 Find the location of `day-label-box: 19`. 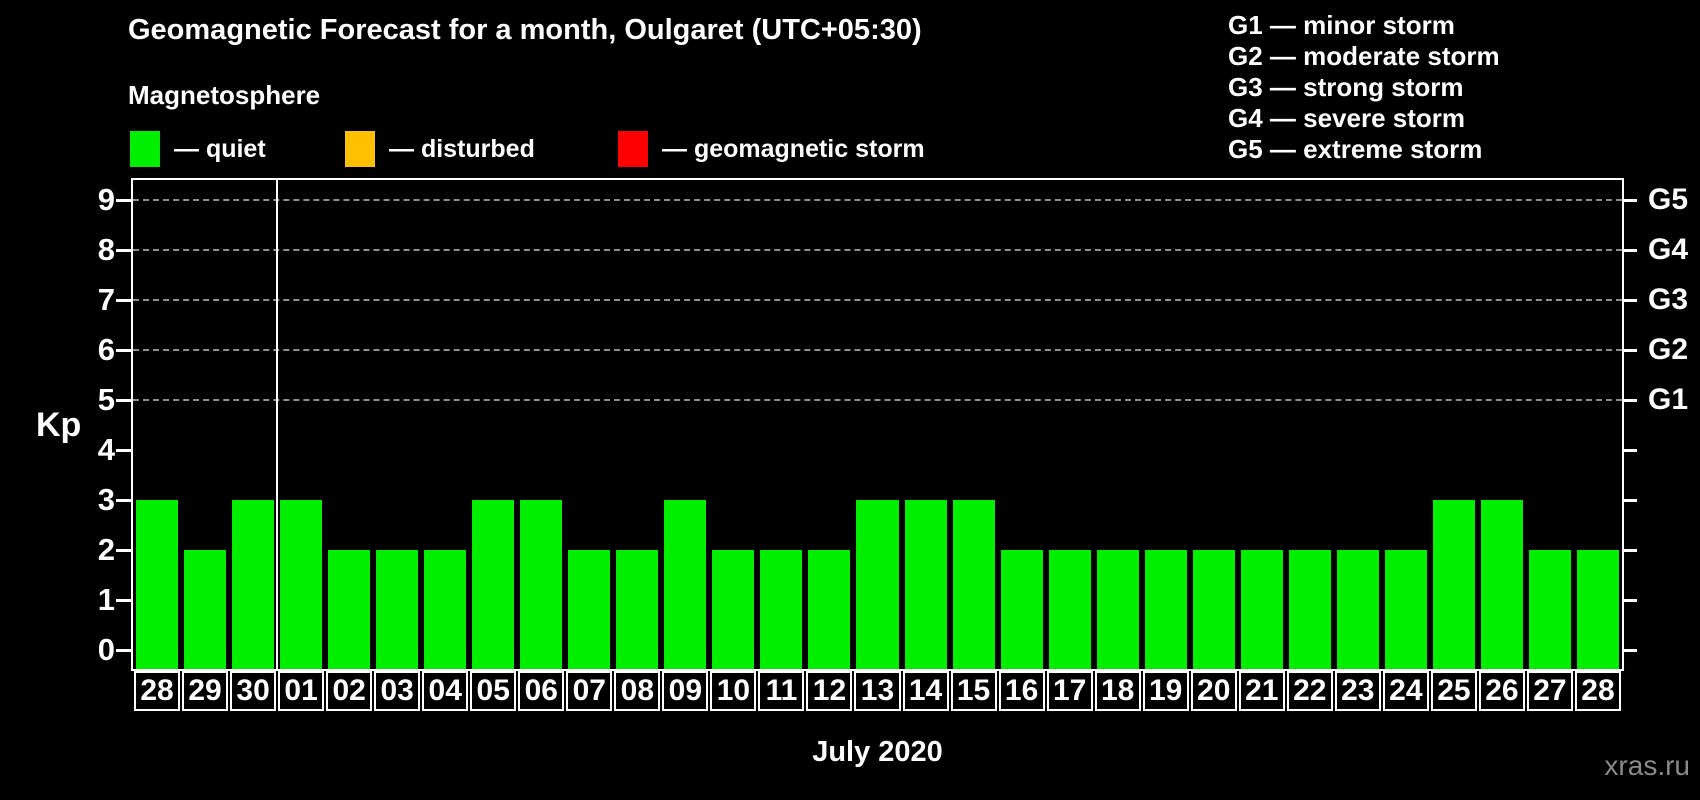

day-label-box: 19 is located at coordinates (1165, 691).